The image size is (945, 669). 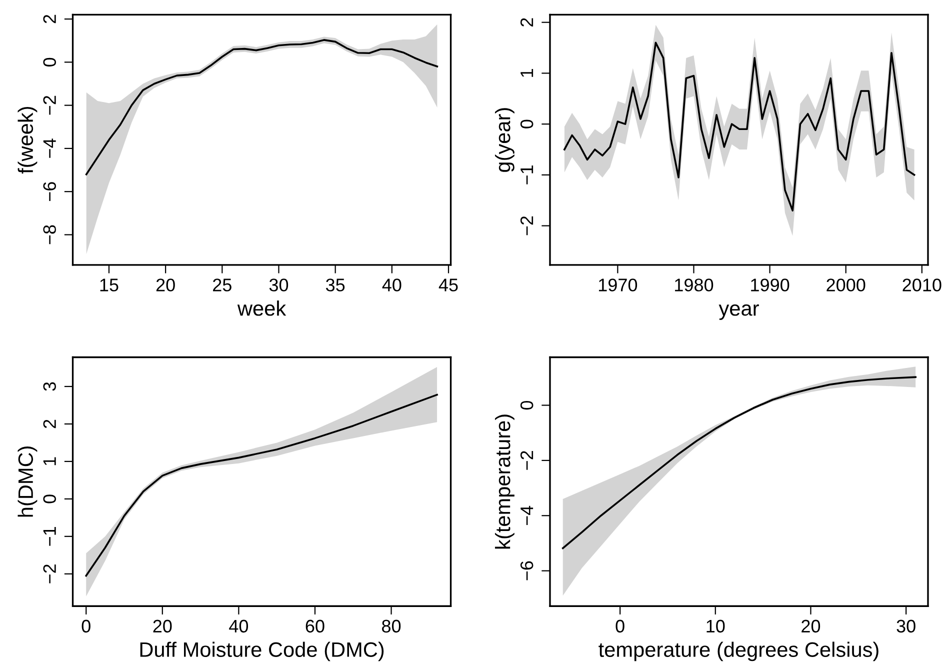 What do you see at coordinates (504, 481) in the screenshot?
I see `y-axis-title: k(temperature)` at bounding box center [504, 481].